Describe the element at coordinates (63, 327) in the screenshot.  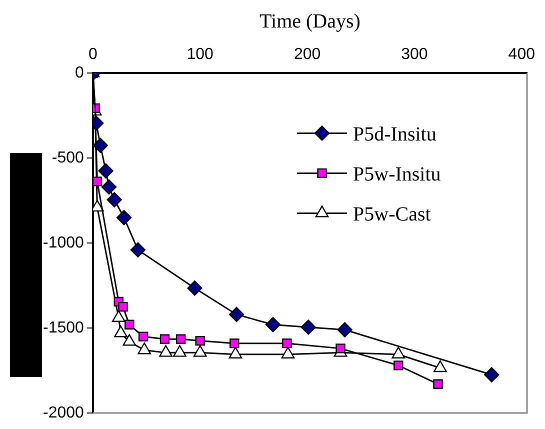
I see `y-tick-label: -1500` at that location.